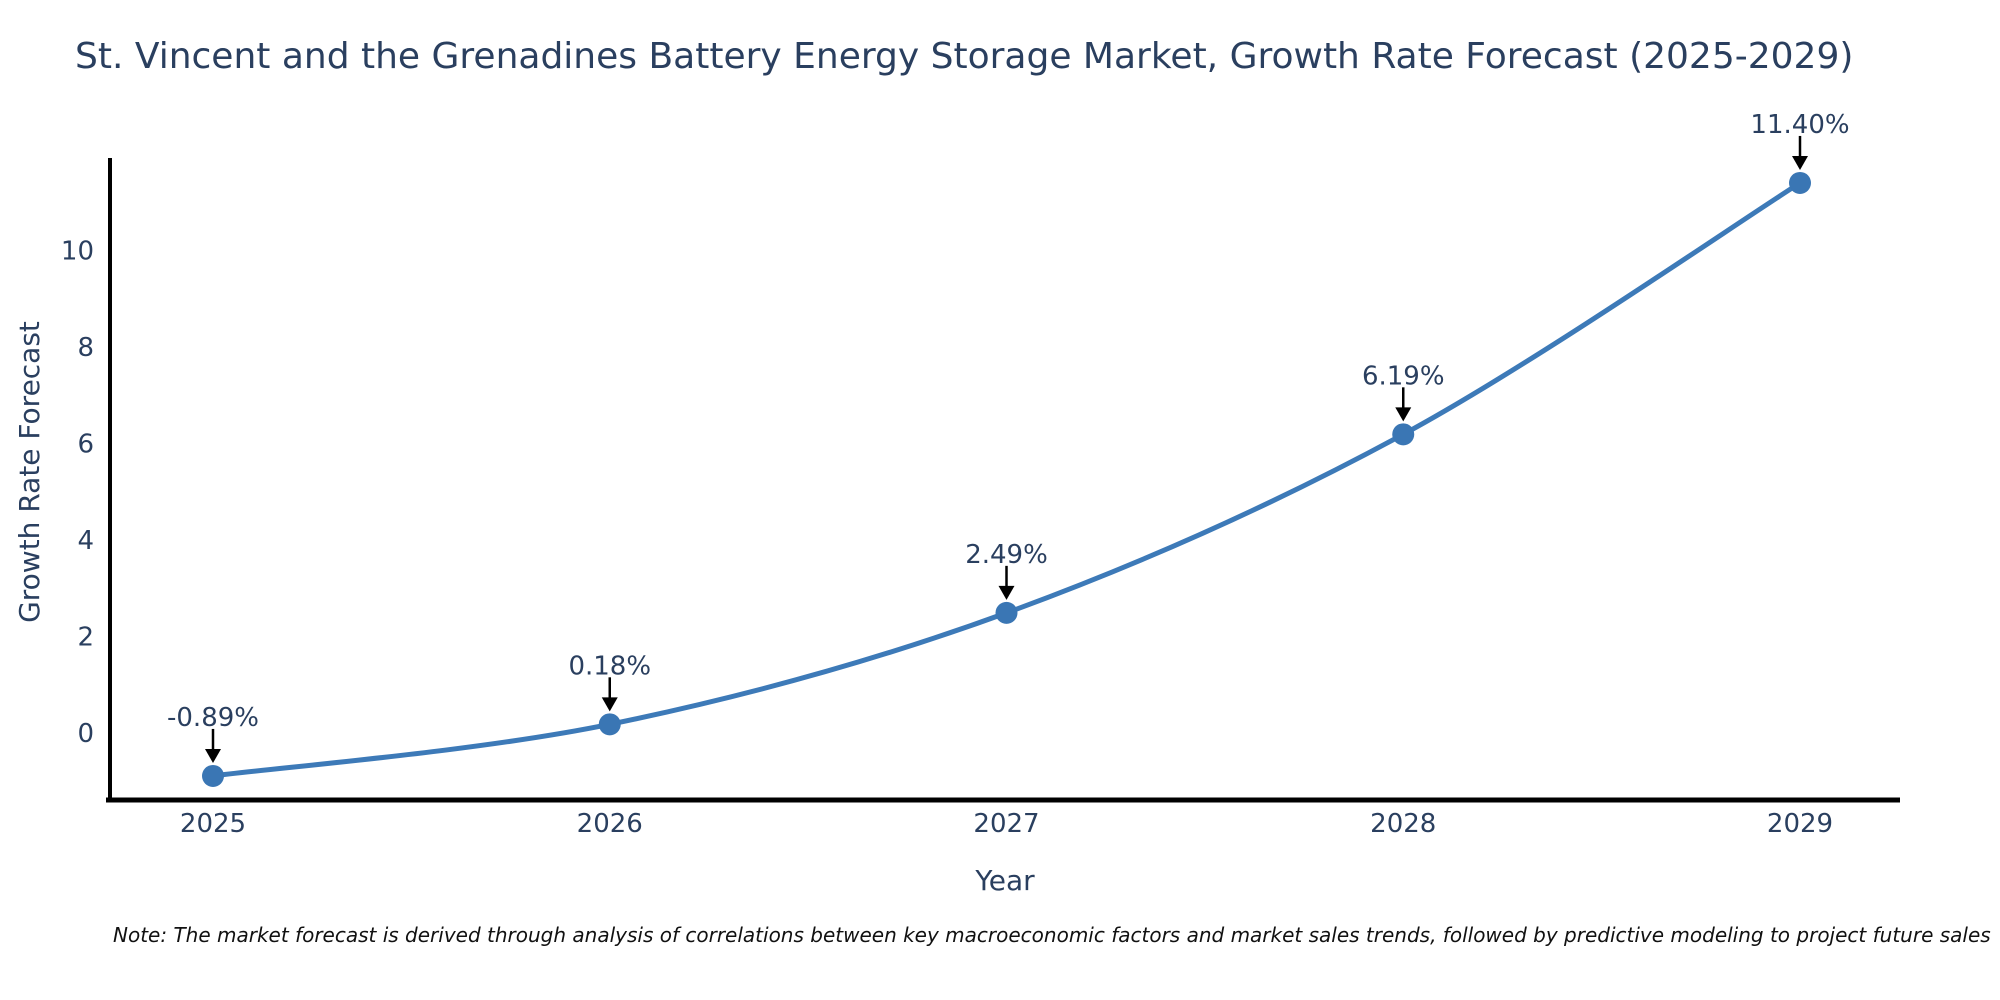 The width and height of the screenshot is (2000, 1000). What do you see at coordinates (29, 472) in the screenshot?
I see `y-axis-title: Growth Rate Forecast` at bounding box center [29, 472].